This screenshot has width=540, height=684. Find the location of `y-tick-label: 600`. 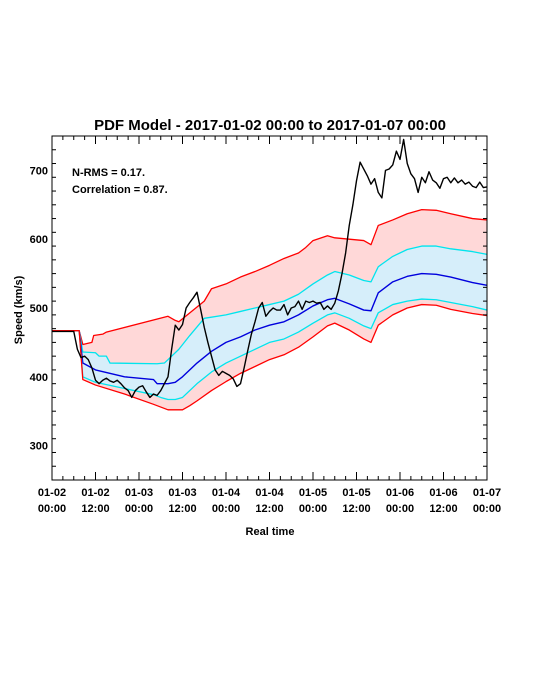

y-tick-label: 600 is located at coordinates (39, 240).